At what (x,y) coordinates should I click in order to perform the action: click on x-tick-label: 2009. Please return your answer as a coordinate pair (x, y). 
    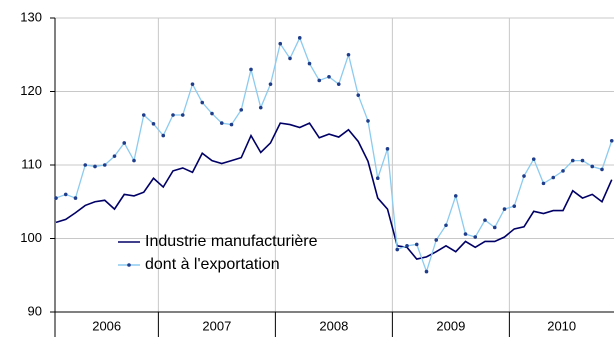
    Looking at the image, I should click on (450, 325).